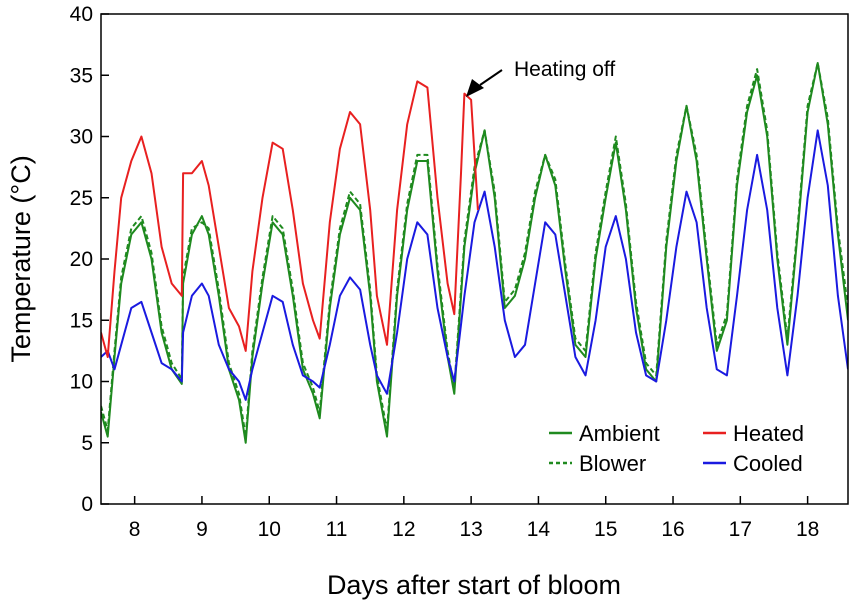  What do you see at coordinates (135, 529) in the screenshot?
I see `x-tick-label-8: 8` at bounding box center [135, 529].